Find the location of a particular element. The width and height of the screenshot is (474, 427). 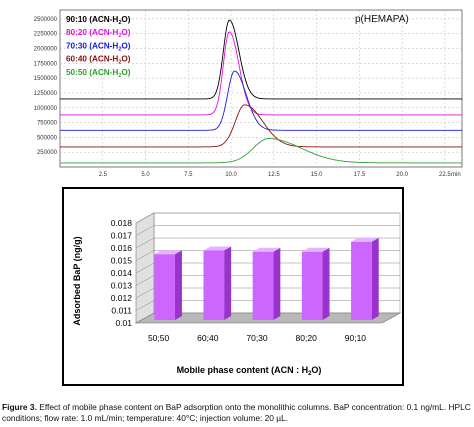

bar-chart-y-label: Adsorbed BaP (ng/g) is located at coordinates (77, 280).